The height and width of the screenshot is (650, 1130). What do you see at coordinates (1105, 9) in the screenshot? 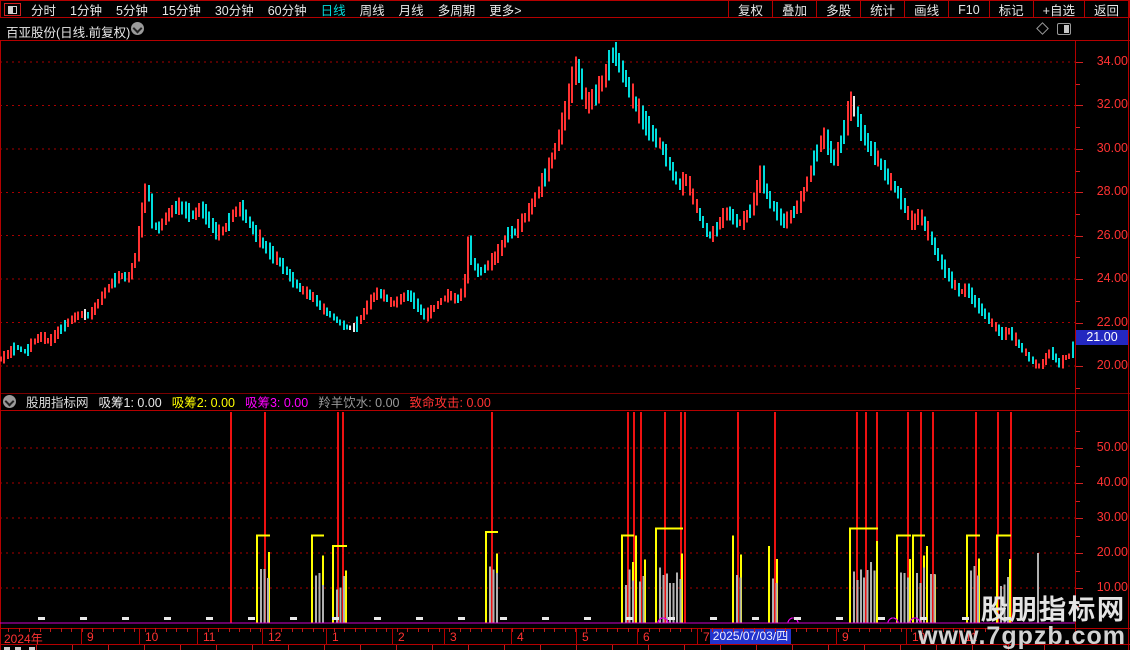
I see `menu-item-返回: 返回` at bounding box center [1105, 9].